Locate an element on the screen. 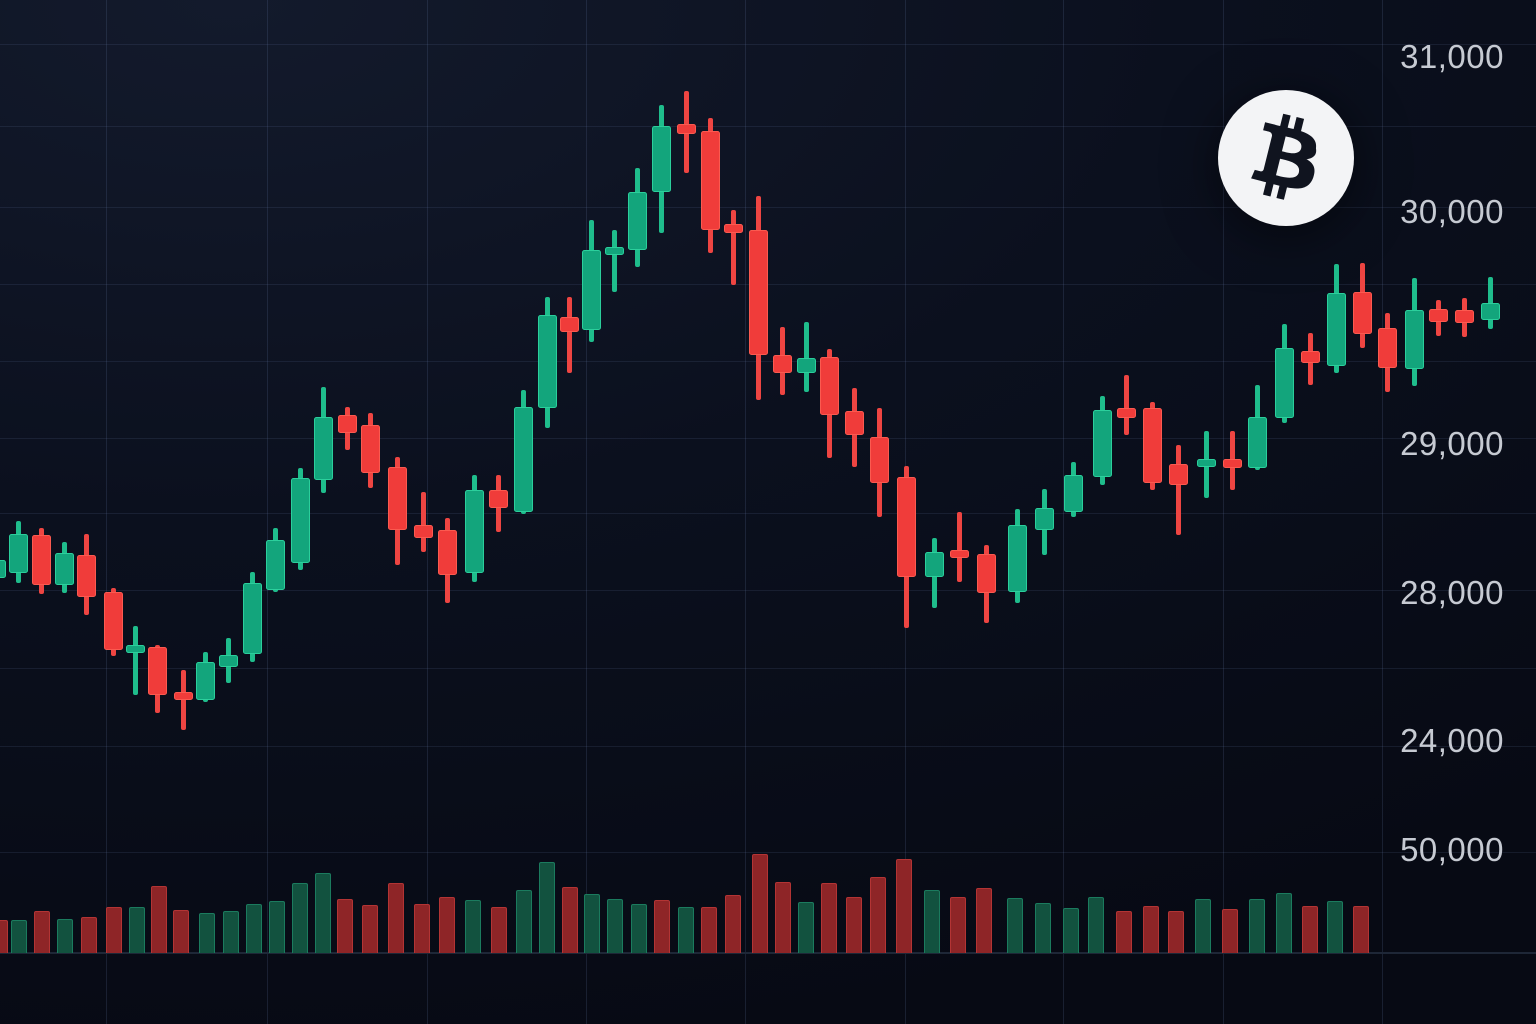 This screenshot has width=1536, height=1024. volume-baseline is located at coordinates (768, 953).